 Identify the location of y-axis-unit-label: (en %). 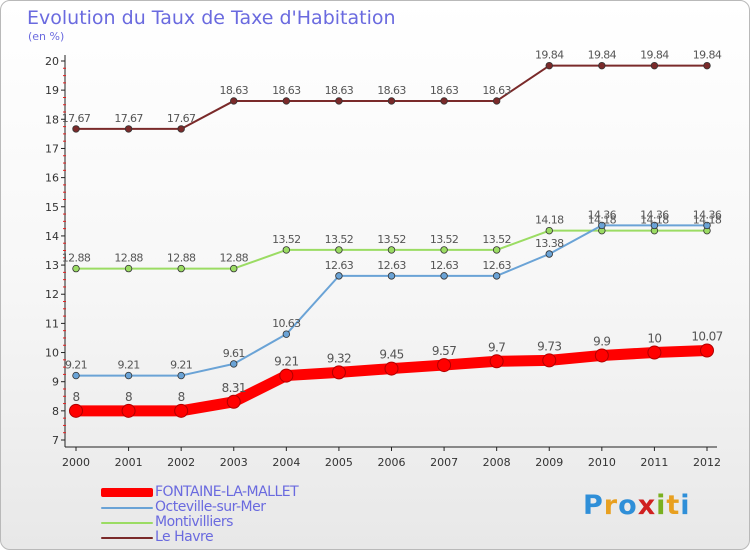
(46, 36).